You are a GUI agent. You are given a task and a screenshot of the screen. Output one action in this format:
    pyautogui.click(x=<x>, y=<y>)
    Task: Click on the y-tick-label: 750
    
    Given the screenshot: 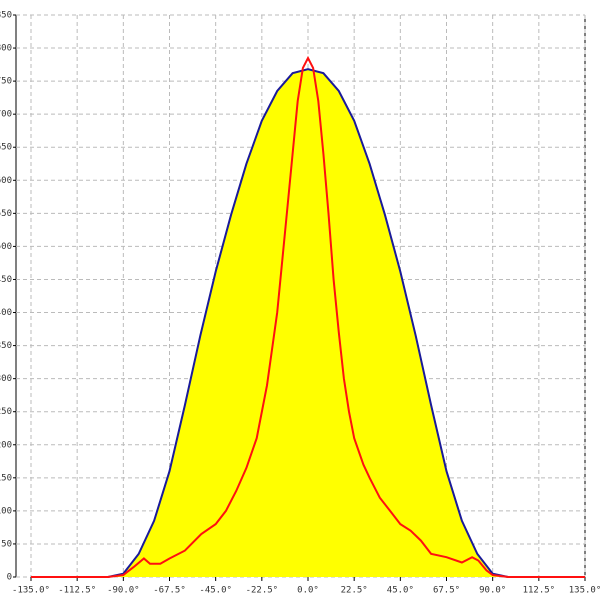 What is the action you would take?
    pyautogui.click(x=6, y=82)
    